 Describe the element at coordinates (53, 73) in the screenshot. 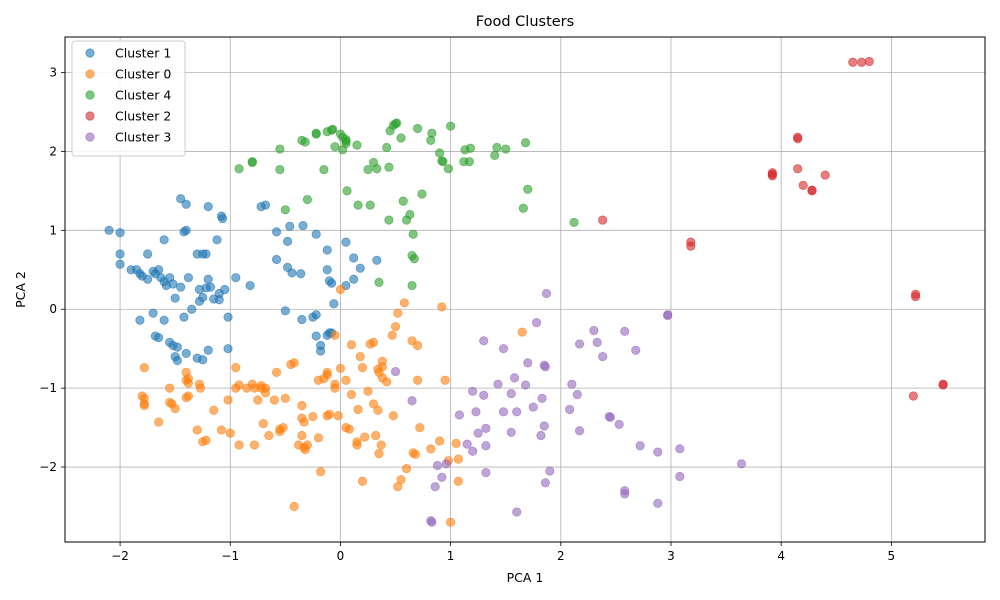

I see `y-tick-label: 3` at that location.